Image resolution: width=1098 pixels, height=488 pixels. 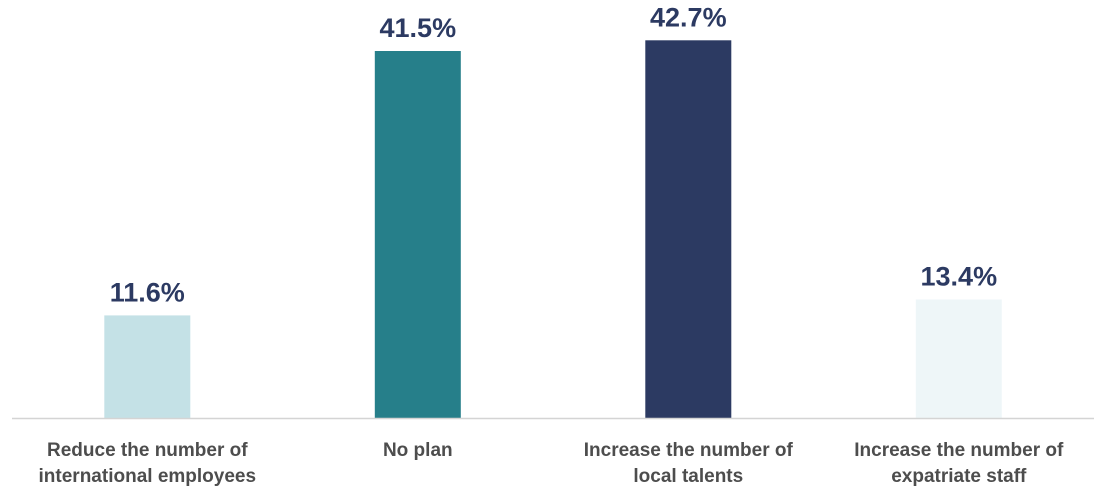 What do you see at coordinates (689, 450) in the screenshot?
I see `category-label-2-line-0: Increase the number of` at bounding box center [689, 450].